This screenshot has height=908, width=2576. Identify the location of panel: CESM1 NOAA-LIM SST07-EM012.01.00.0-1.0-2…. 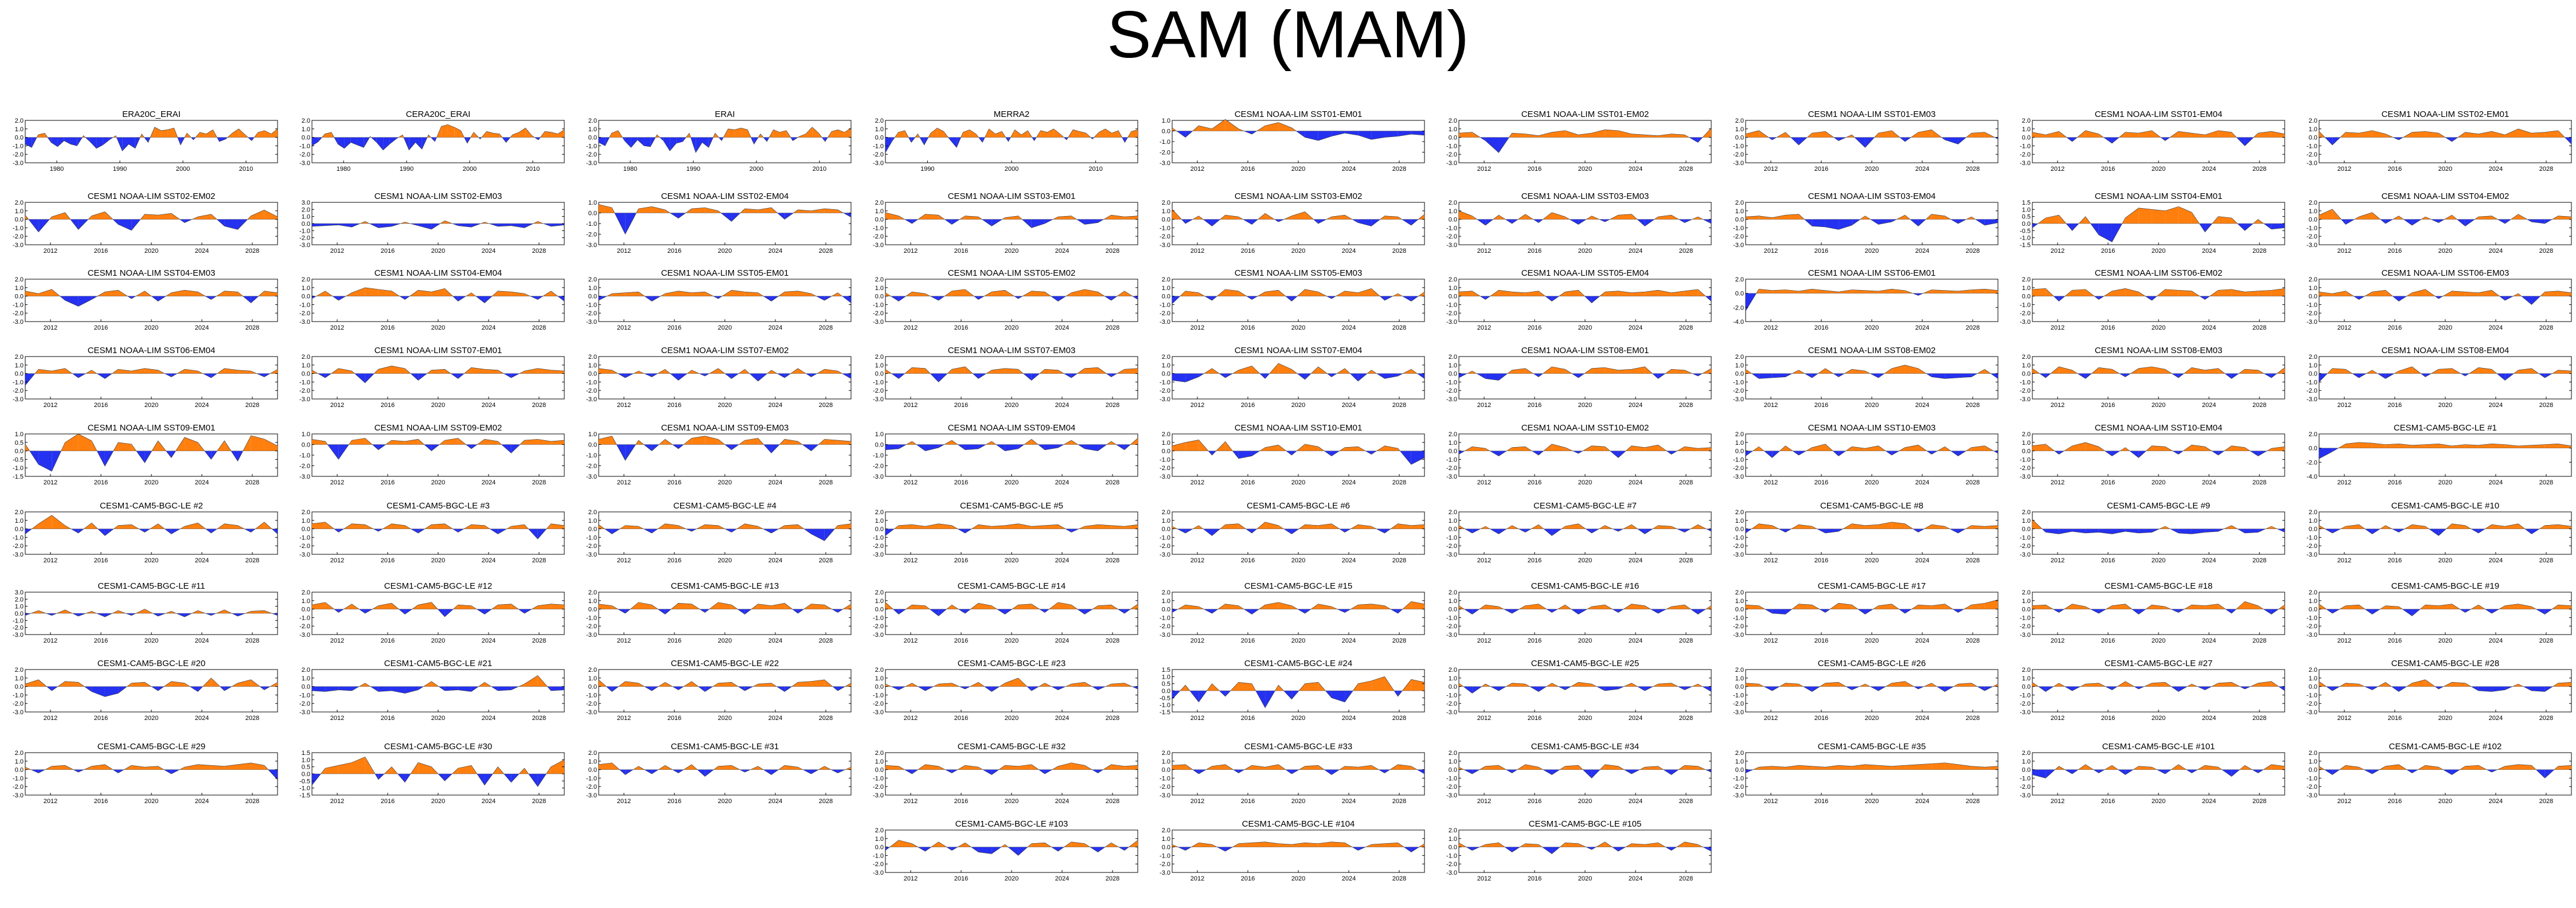
(432, 377).